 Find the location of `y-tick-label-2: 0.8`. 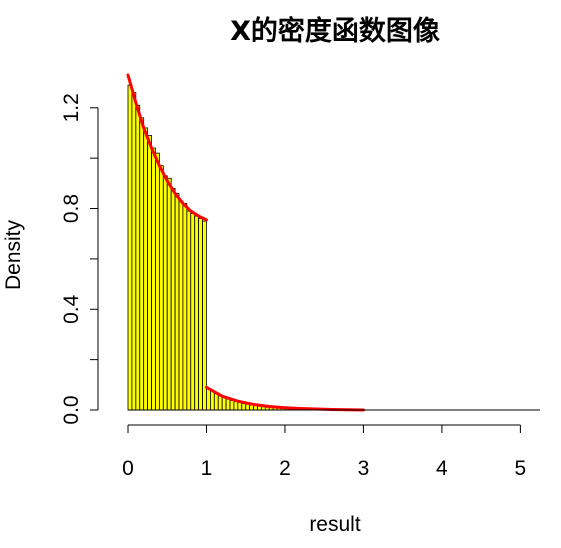

y-tick-label-2: 0.8 is located at coordinates (71, 208).